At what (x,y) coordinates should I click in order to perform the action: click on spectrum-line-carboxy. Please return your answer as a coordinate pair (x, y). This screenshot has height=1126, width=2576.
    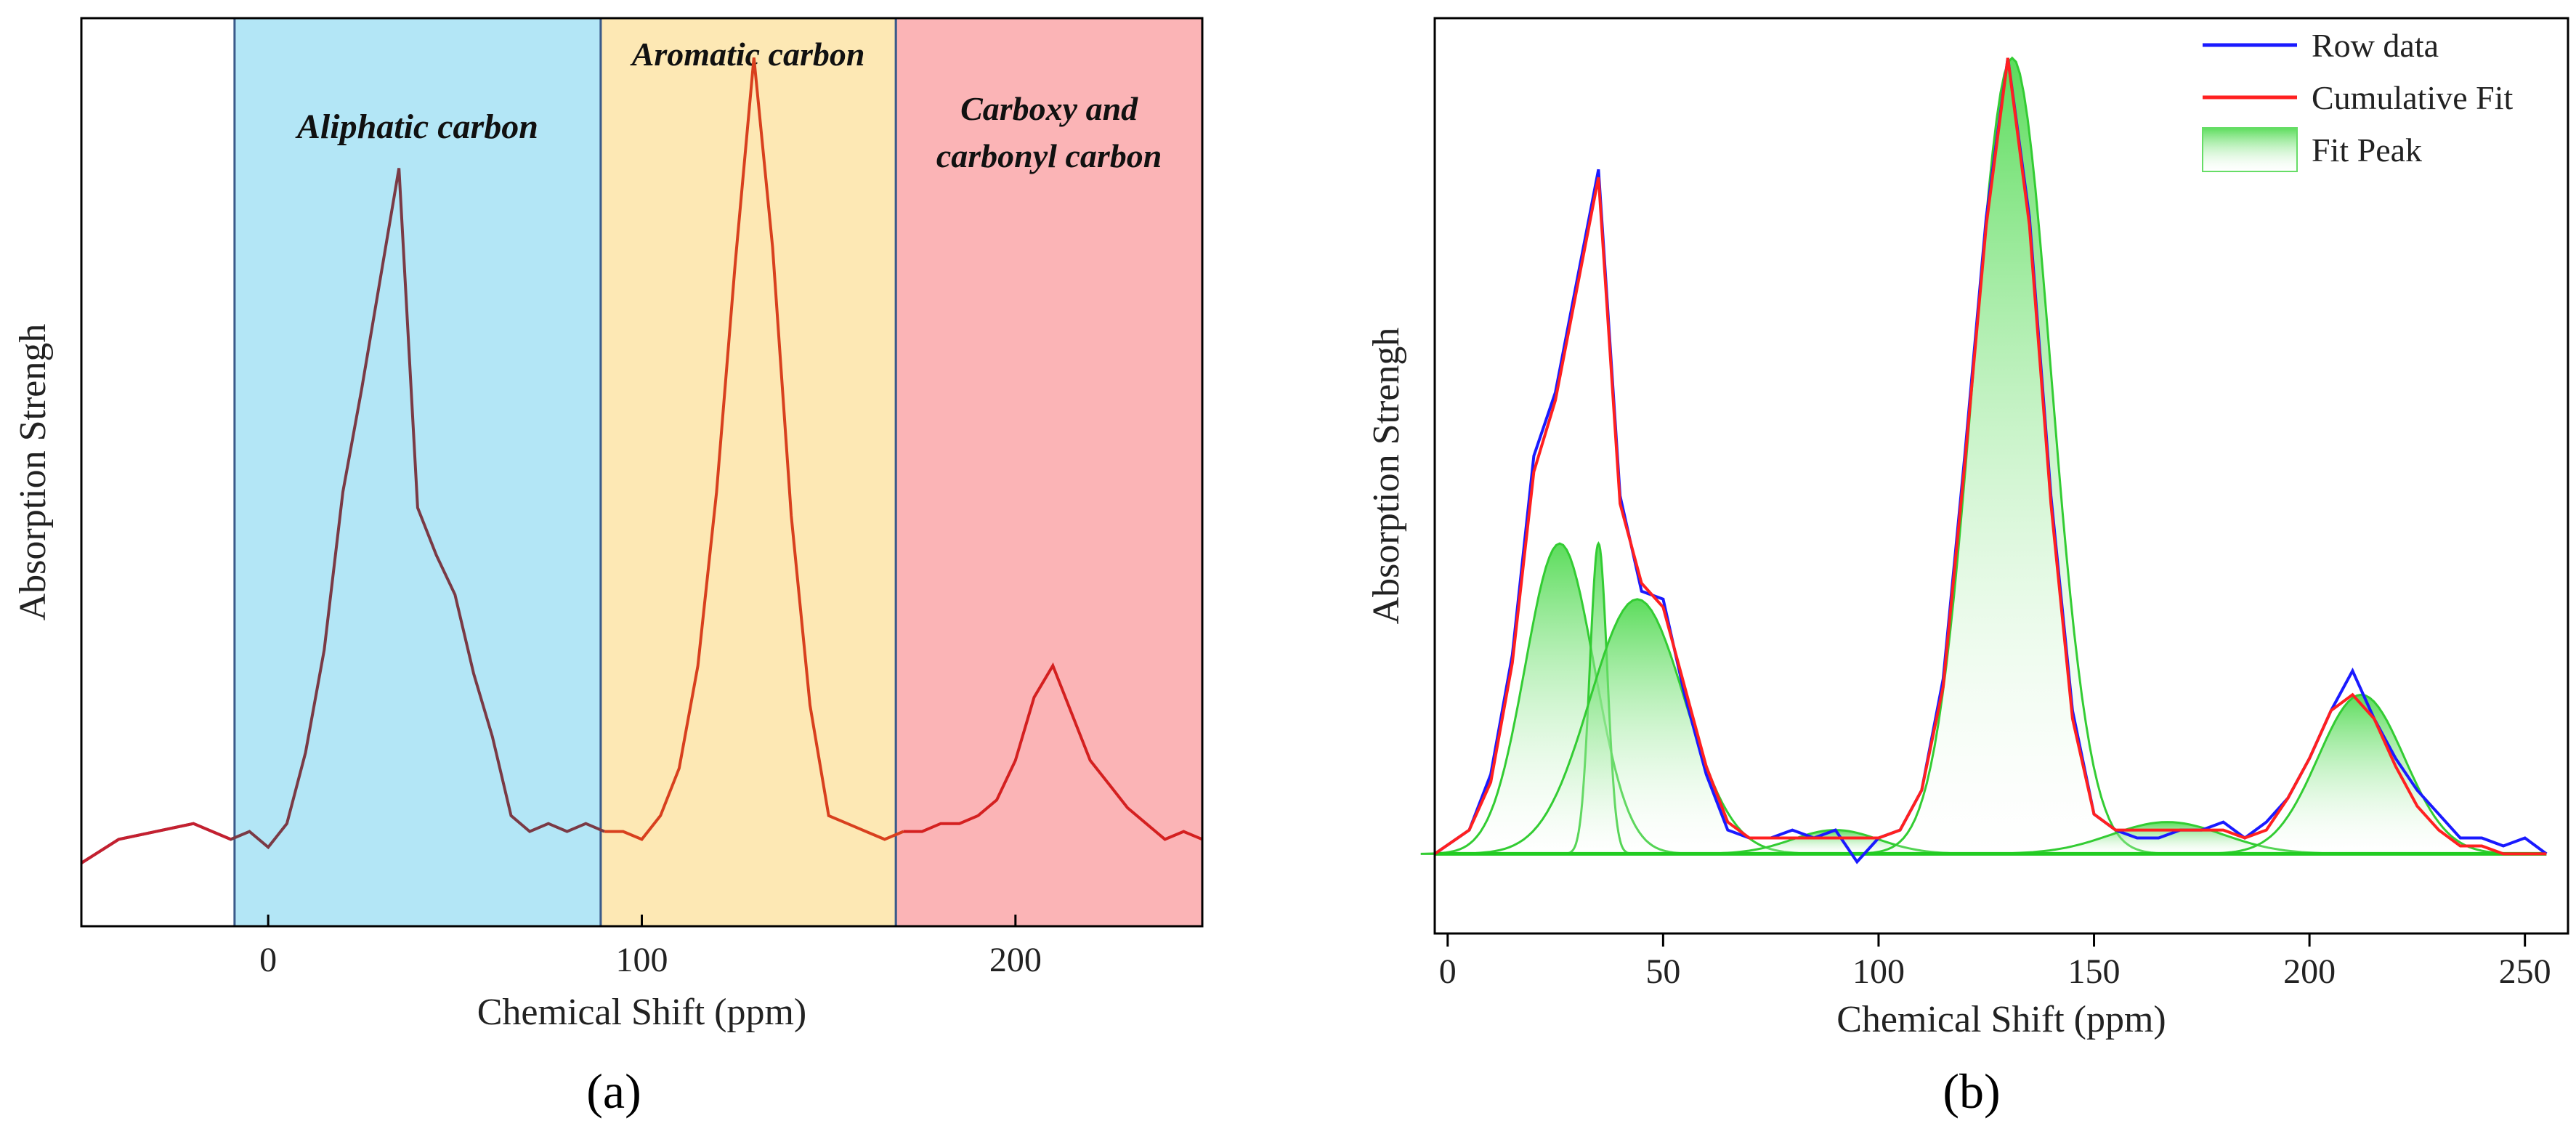
    Looking at the image, I should click on (1053, 751).